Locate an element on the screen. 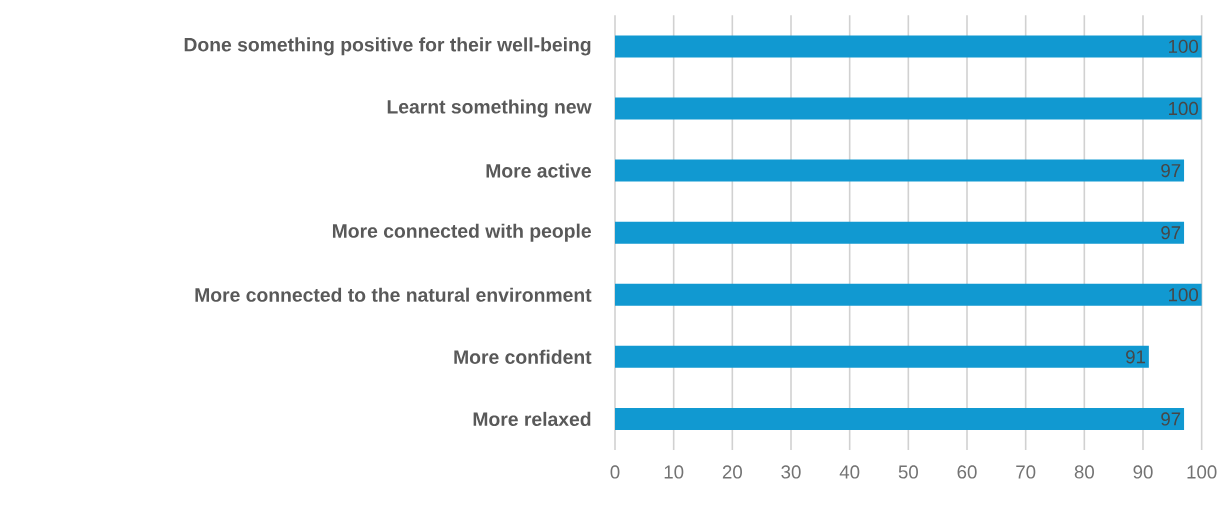  x-tick-label: 30 is located at coordinates (791, 472).